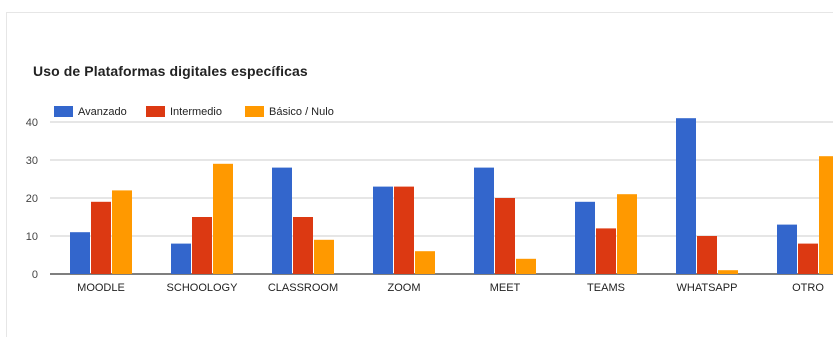 This screenshot has width=833, height=337. What do you see at coordinates (170, 71) in the screenshot?
I see `chart-title: Uso de Plataformas digitales específicas` at bounding box center [170, 71].